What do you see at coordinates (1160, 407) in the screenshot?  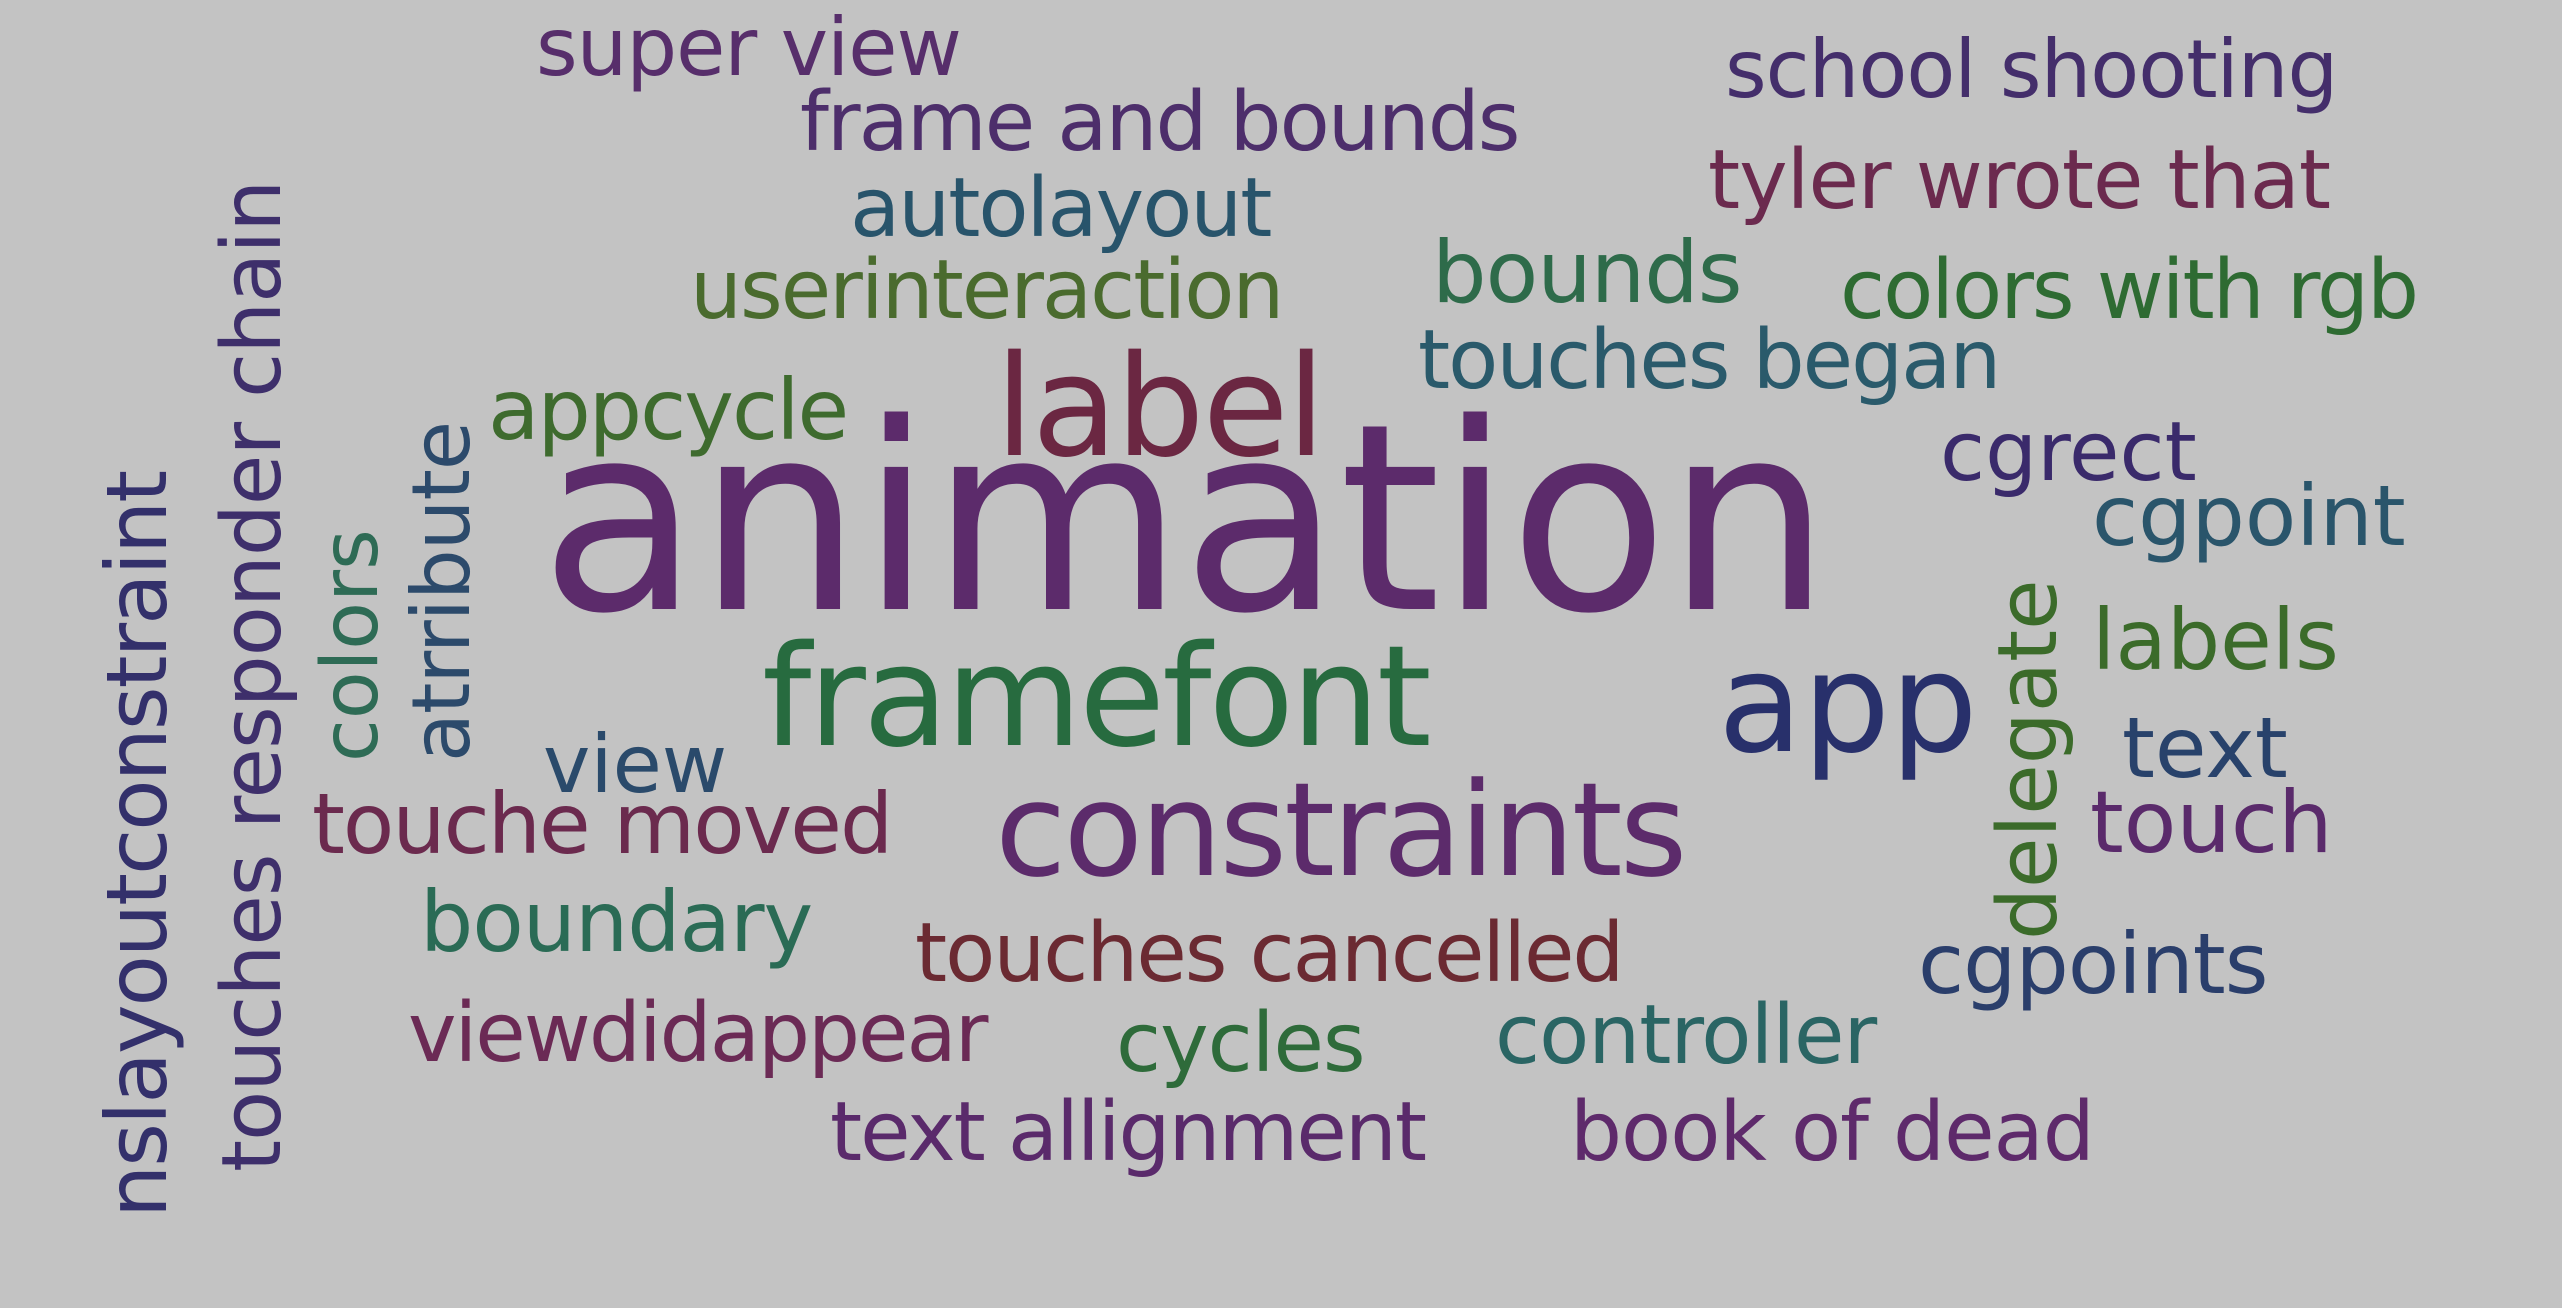 I see `word-label: label` at bounding box center [1160, 407].